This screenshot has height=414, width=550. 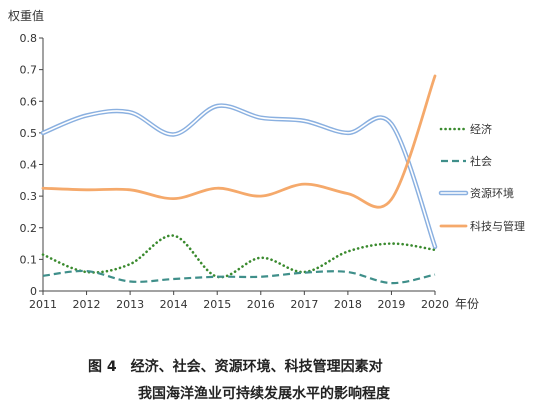 I want to click on legend-item: 资源环境, so click(x=476, y=193).